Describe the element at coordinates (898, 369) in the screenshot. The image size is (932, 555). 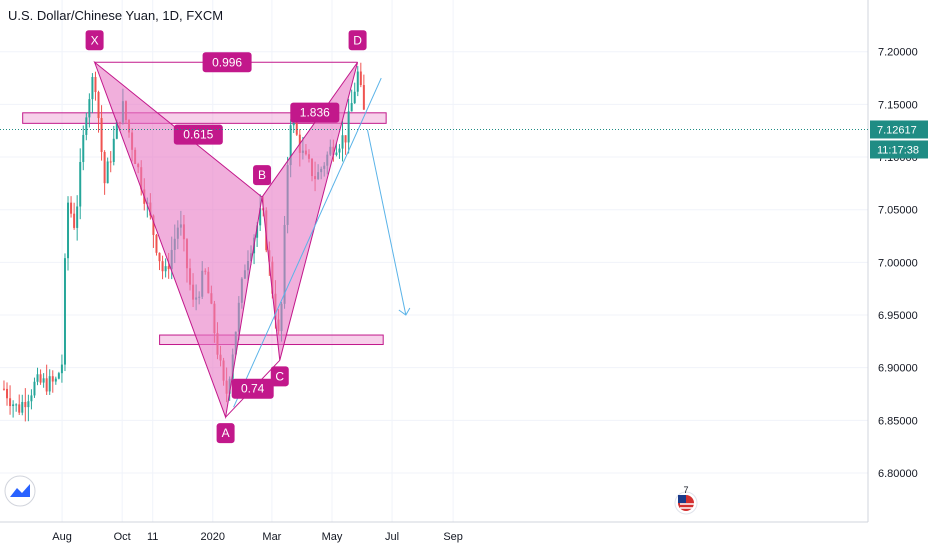
I see `y-tick-label: 6.90000` at that location.